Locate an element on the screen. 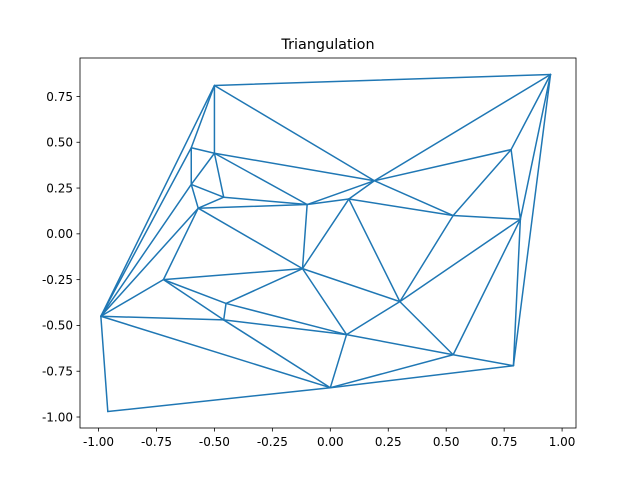 The width and height of the screenshot is (640, 480). x-tick-label: -1.00 is located at coordinates (98, 442).